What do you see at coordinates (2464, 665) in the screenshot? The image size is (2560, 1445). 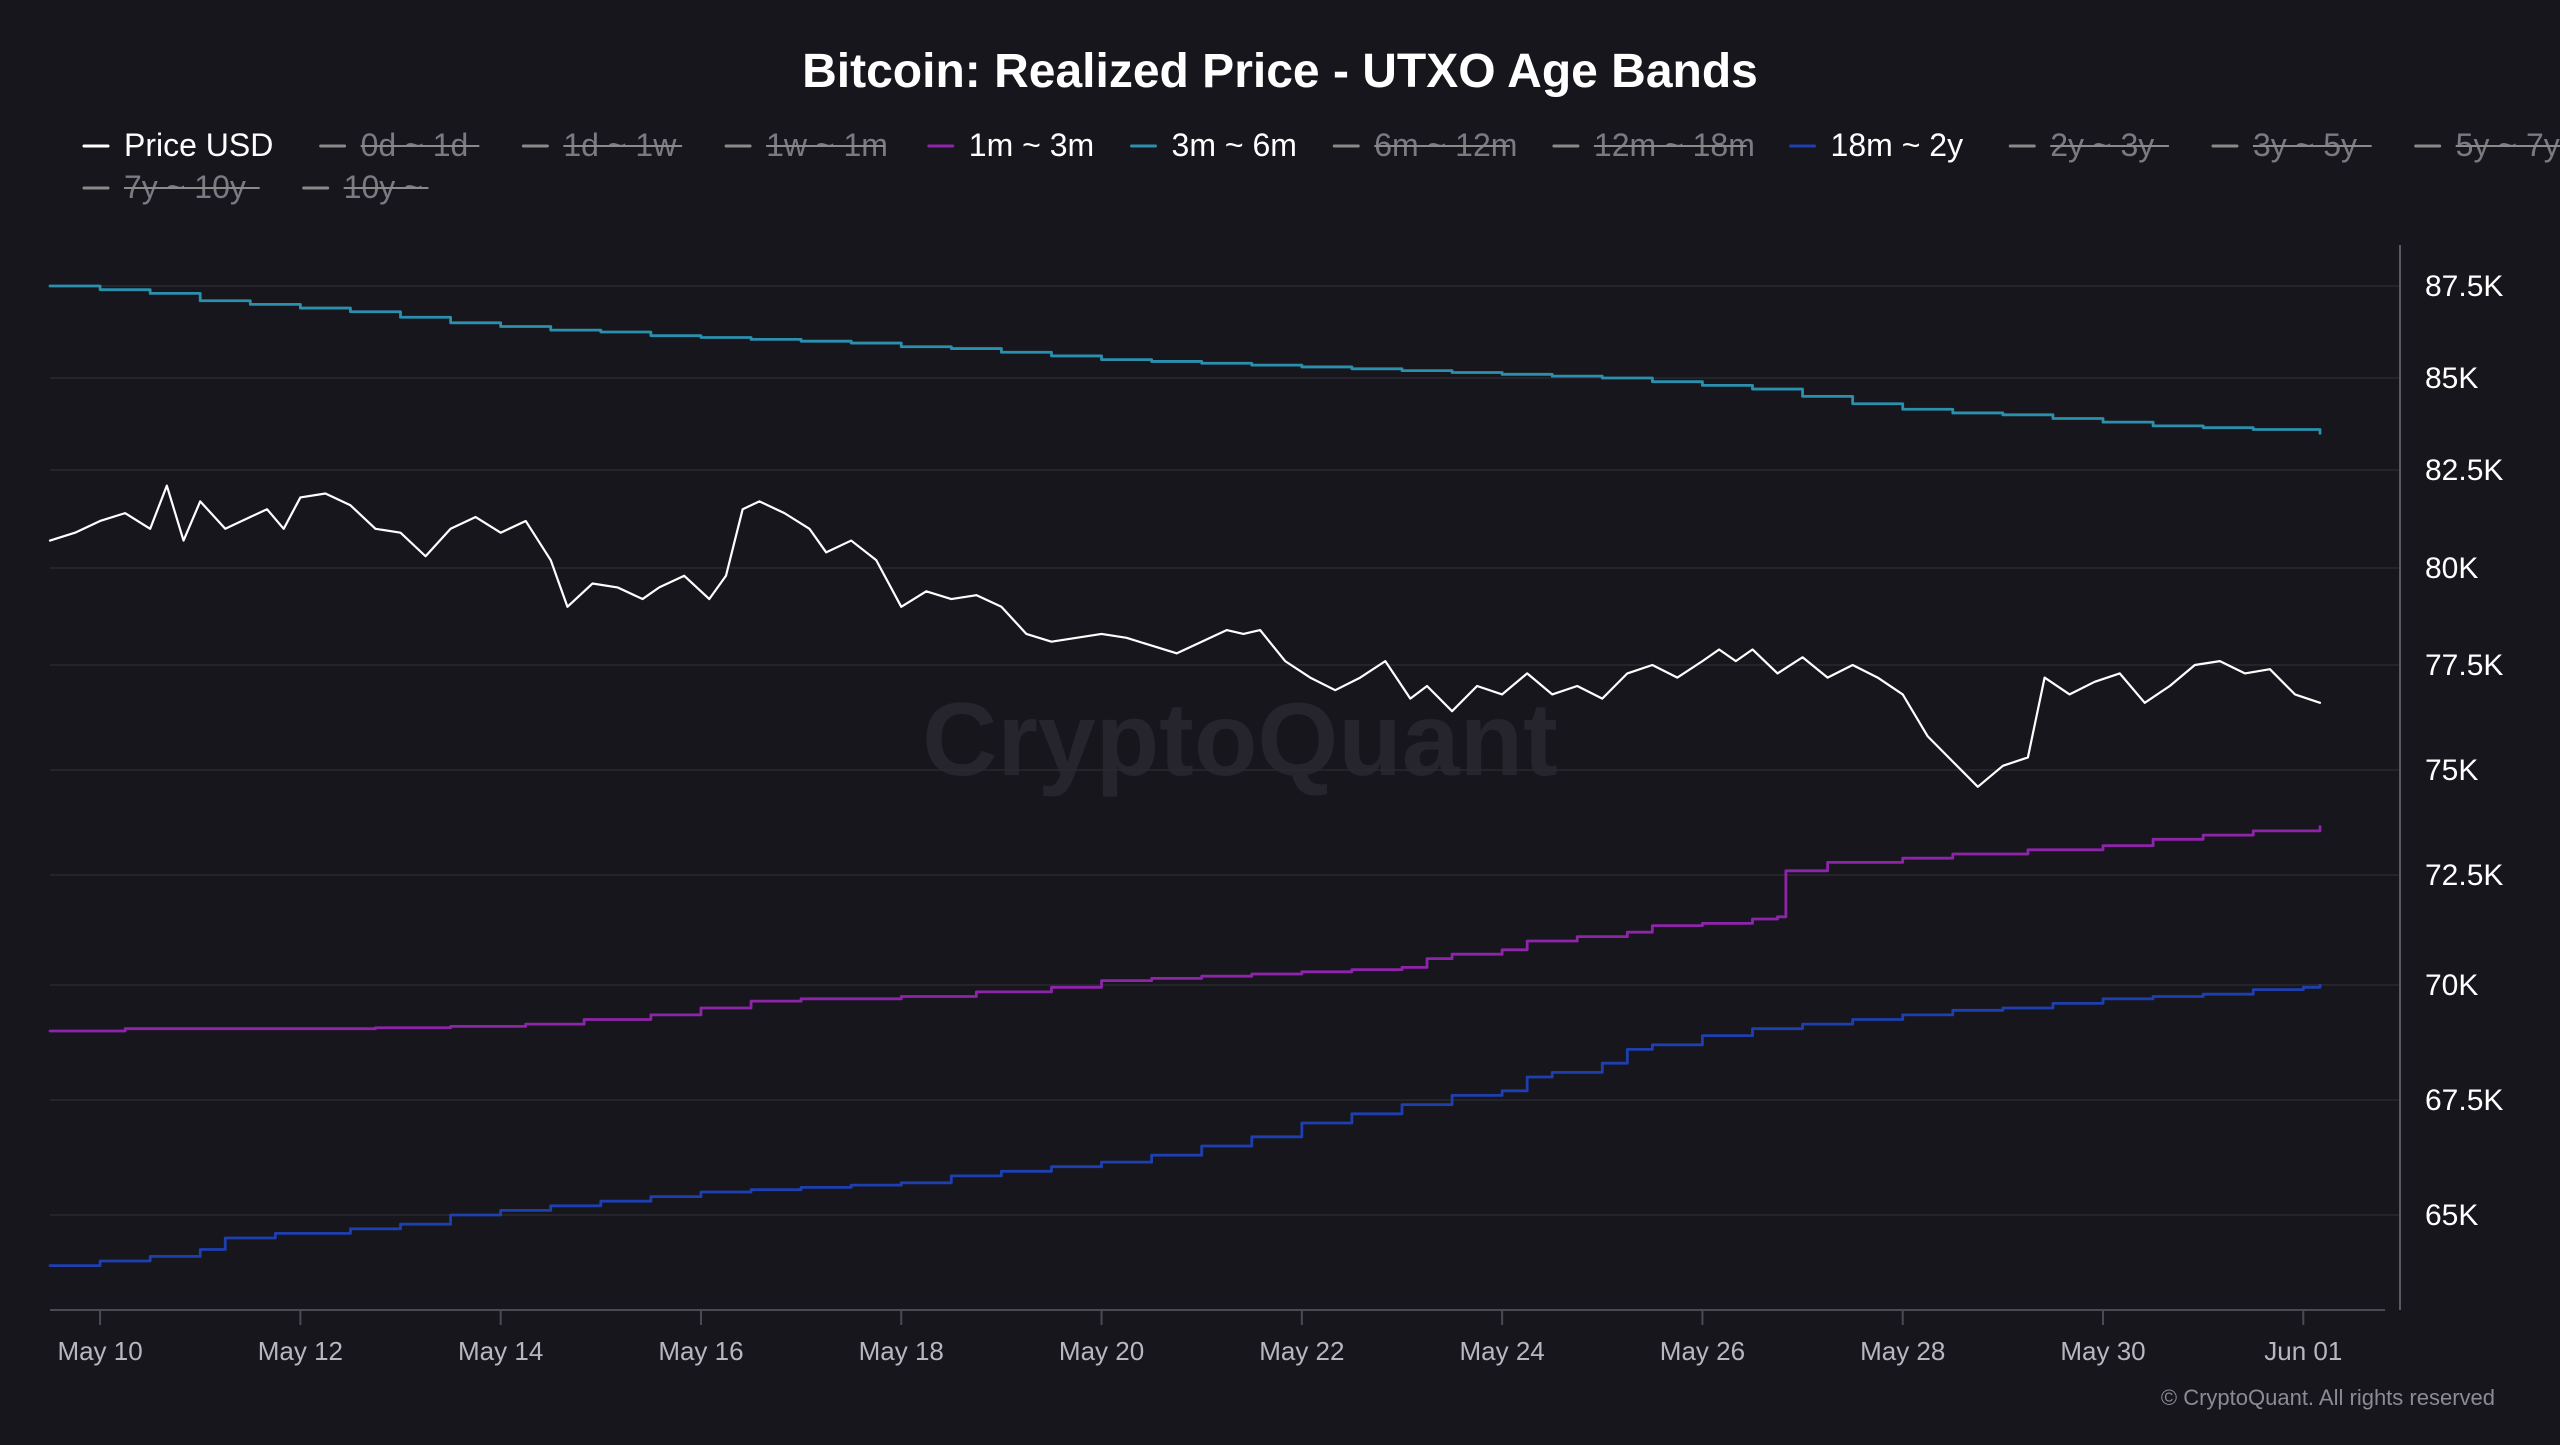 I see `y-tick-label: 77.5K` at bounding box center [2464, 665].